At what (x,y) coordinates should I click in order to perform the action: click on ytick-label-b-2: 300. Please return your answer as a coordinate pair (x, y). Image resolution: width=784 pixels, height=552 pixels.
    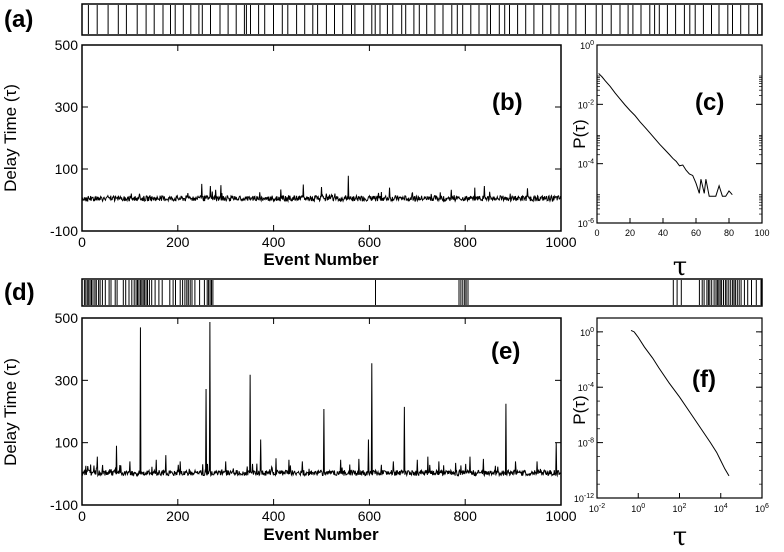
    Looking at the image, I should click on (67, 107).